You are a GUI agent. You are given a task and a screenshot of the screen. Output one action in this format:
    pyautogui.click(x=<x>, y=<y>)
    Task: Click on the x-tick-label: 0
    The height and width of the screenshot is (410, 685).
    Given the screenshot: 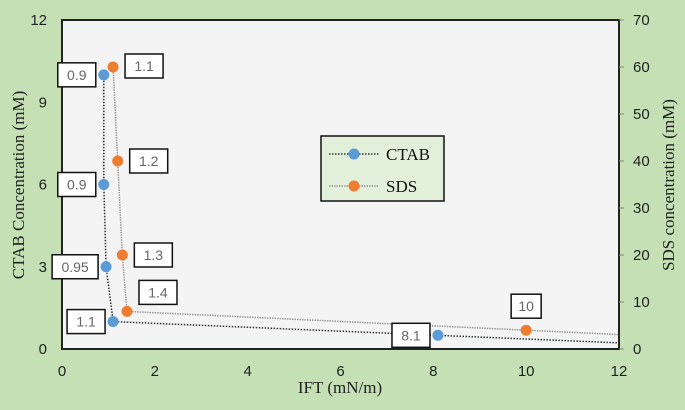 What is the action you would take?
    pyautogui.click(x=62, y=371)
    